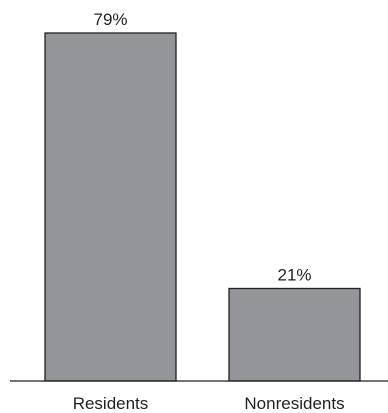 This screenshot has width=388, height=413. Describe the element at coordinates (294, 403) in the screenshot. I see `tick-label-nonresidents: Nonresidents` at that location.